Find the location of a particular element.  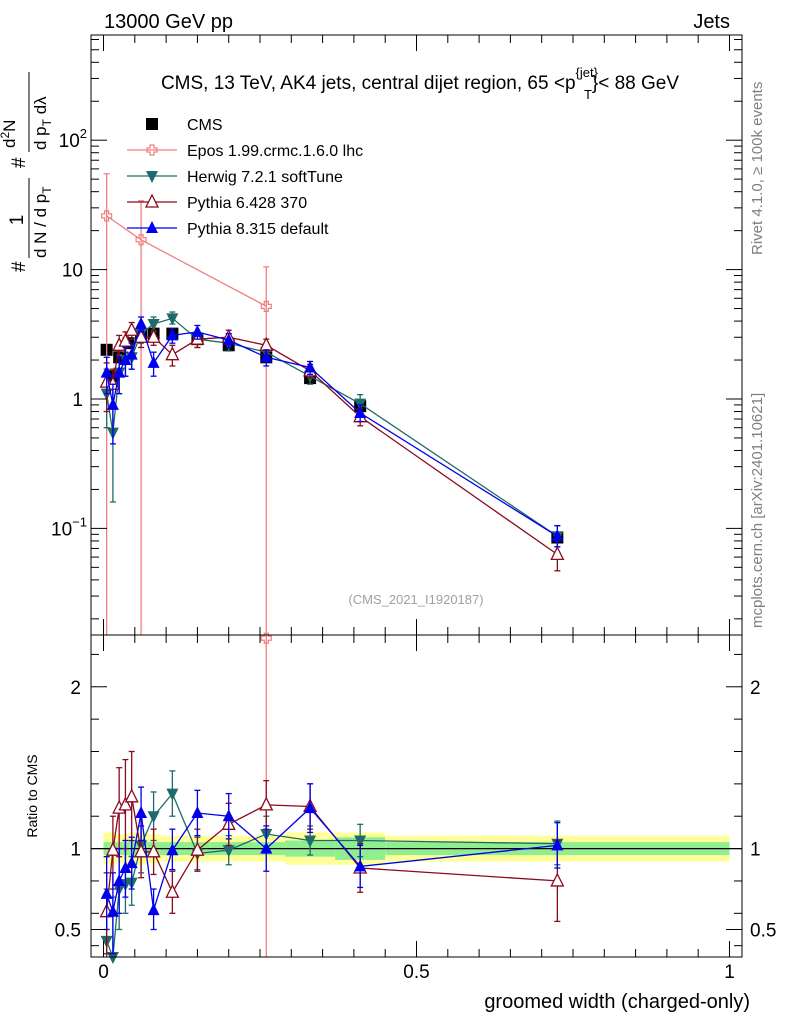

ylabel-den2-text: d p is located at coordinates (40, 138).